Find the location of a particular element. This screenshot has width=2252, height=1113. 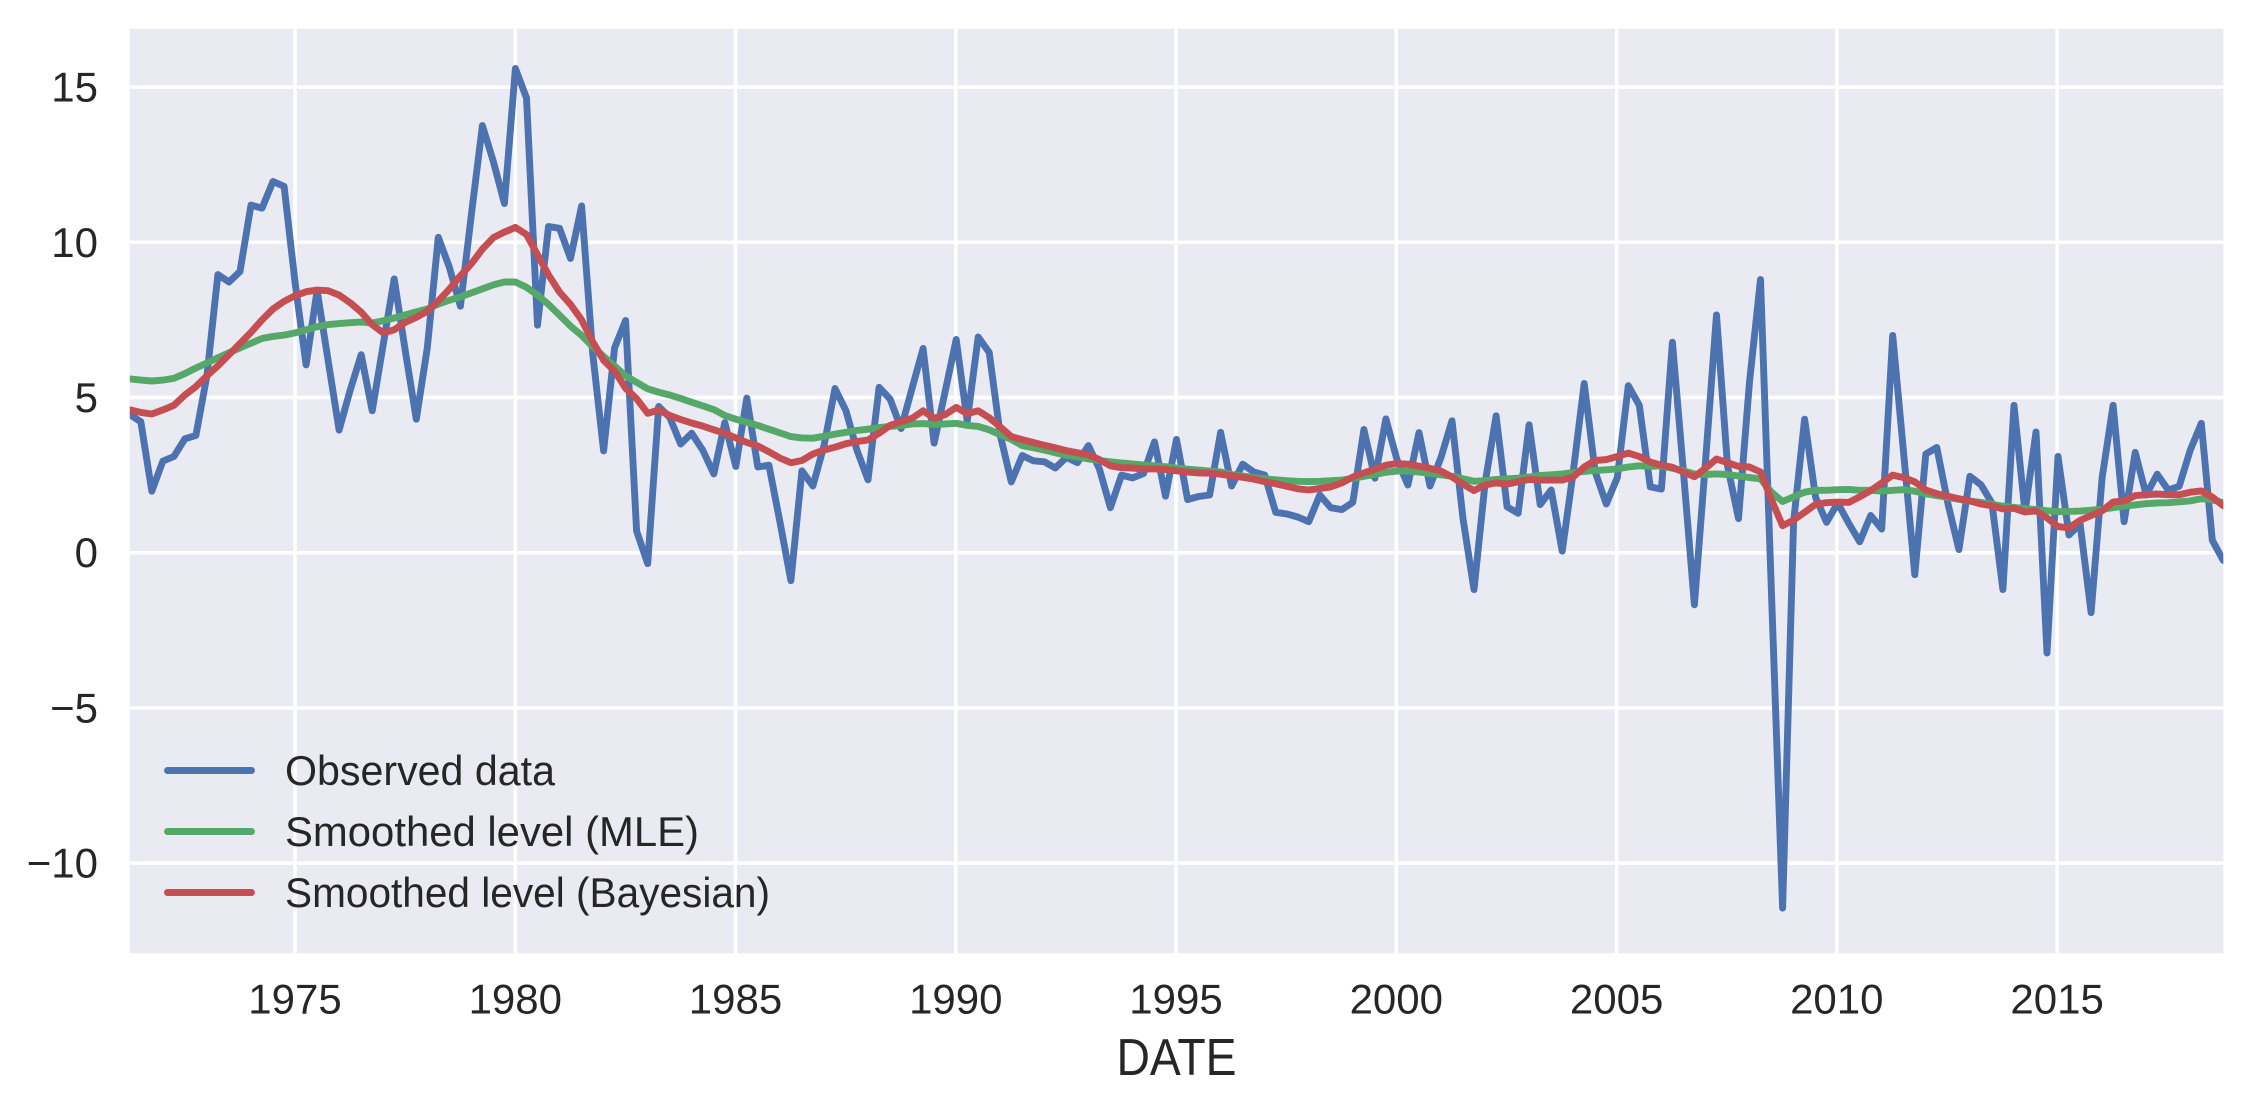

svg-text: 5 is located at coordinates (86, 397).